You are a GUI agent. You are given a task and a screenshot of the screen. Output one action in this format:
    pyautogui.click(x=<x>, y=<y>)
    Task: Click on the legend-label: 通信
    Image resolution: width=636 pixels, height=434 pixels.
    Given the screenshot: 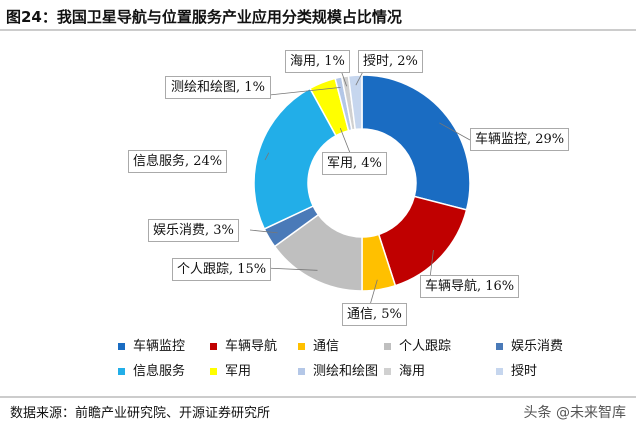 What is the action you would take?
    pyautogui.click(x=326, y=346)
    